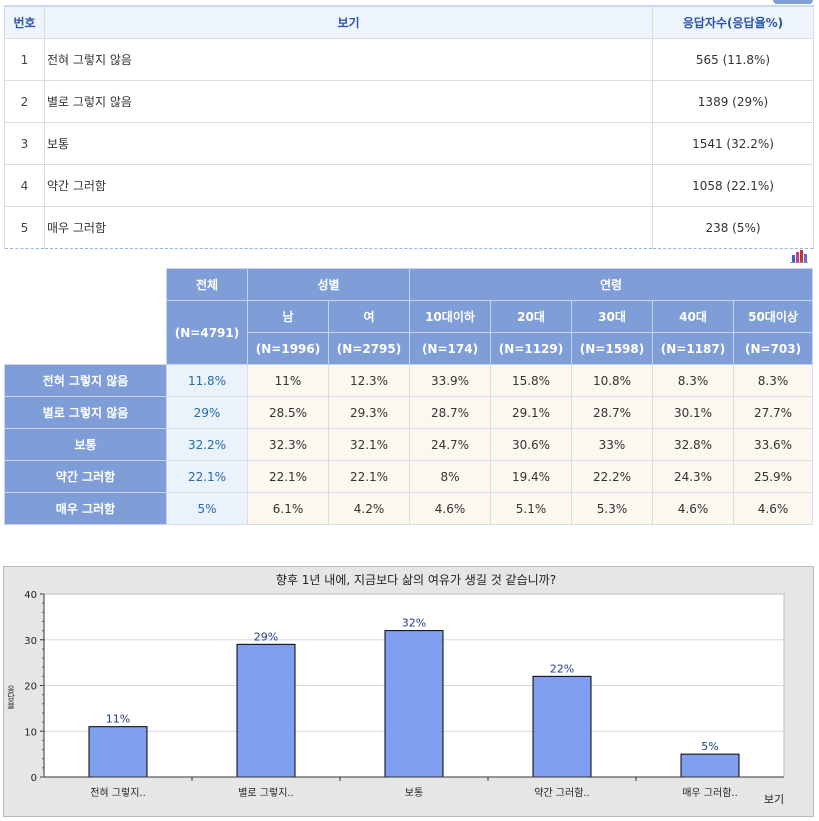  What do you see at coordinates (531, 444) in the screenshot?
I see `cell-value: 30.6%` at bounding box center [531, 444].